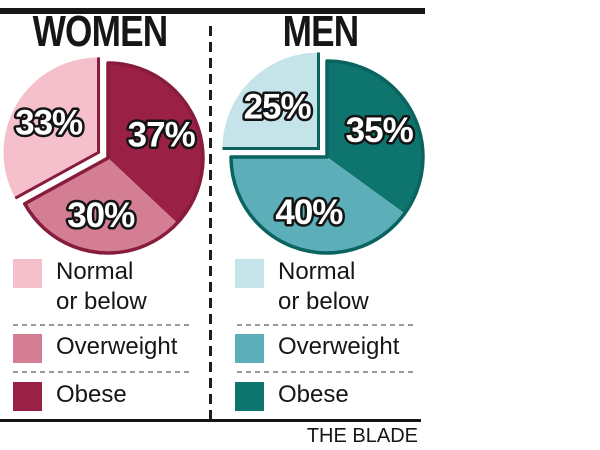  What do you see at coordinates (212, 11) in the screenshot?
I see `top-rule` at bounding box center [212, 11].